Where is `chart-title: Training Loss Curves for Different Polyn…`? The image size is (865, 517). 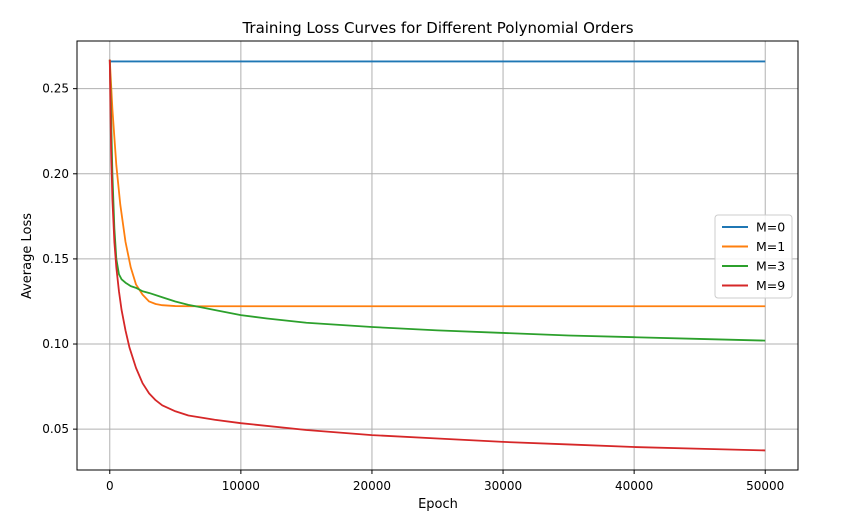
chart-title: Training Loss Curves for Different Polyn… is located at coordinates (437, 28).